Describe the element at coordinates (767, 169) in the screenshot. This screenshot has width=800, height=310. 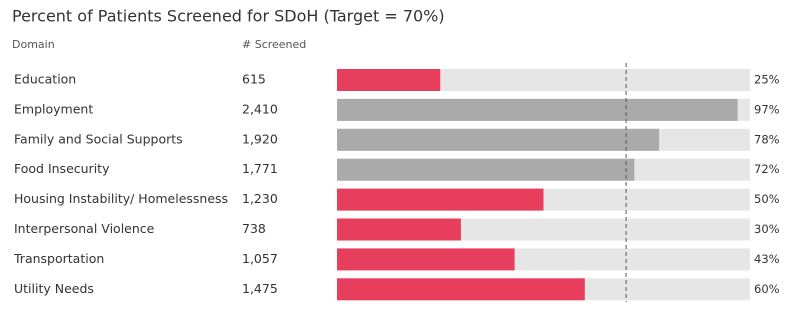
I see `value-label: 72%` at that location.